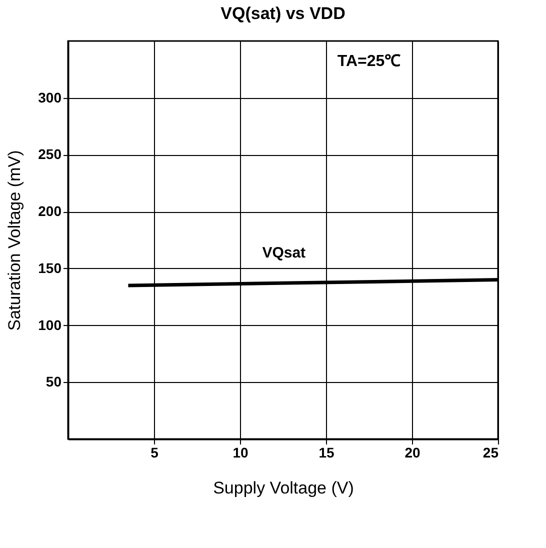 This screenshot has height=548, width=546. Describe the element at coordinates (154, 452) in the screenshot. I see `x-tick-label: 5` at that location.